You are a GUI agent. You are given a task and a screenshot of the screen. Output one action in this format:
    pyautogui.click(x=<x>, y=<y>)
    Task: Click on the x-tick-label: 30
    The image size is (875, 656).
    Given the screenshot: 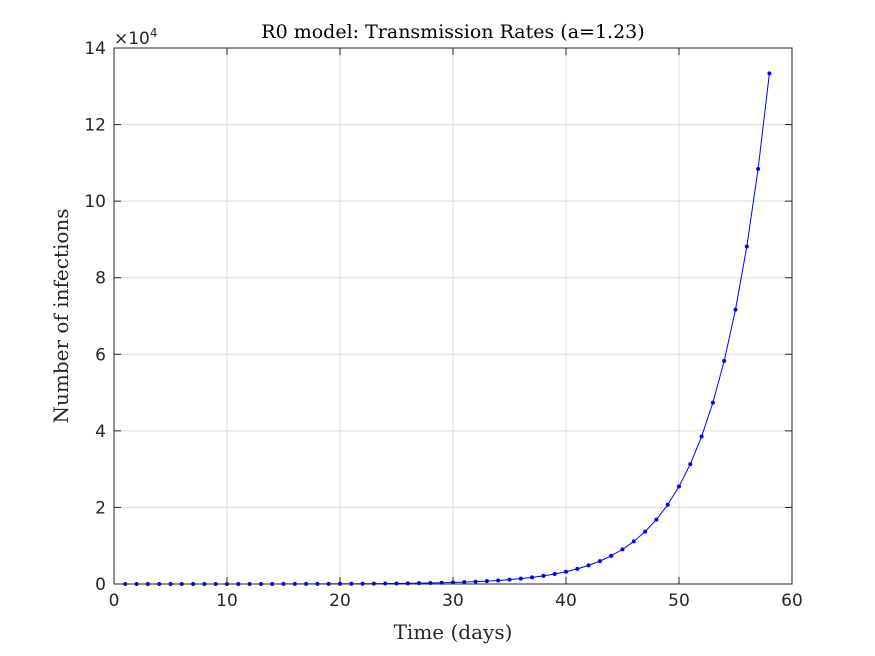 What is the action you would take?
    pyautogui.click(x=453, y=601)
    